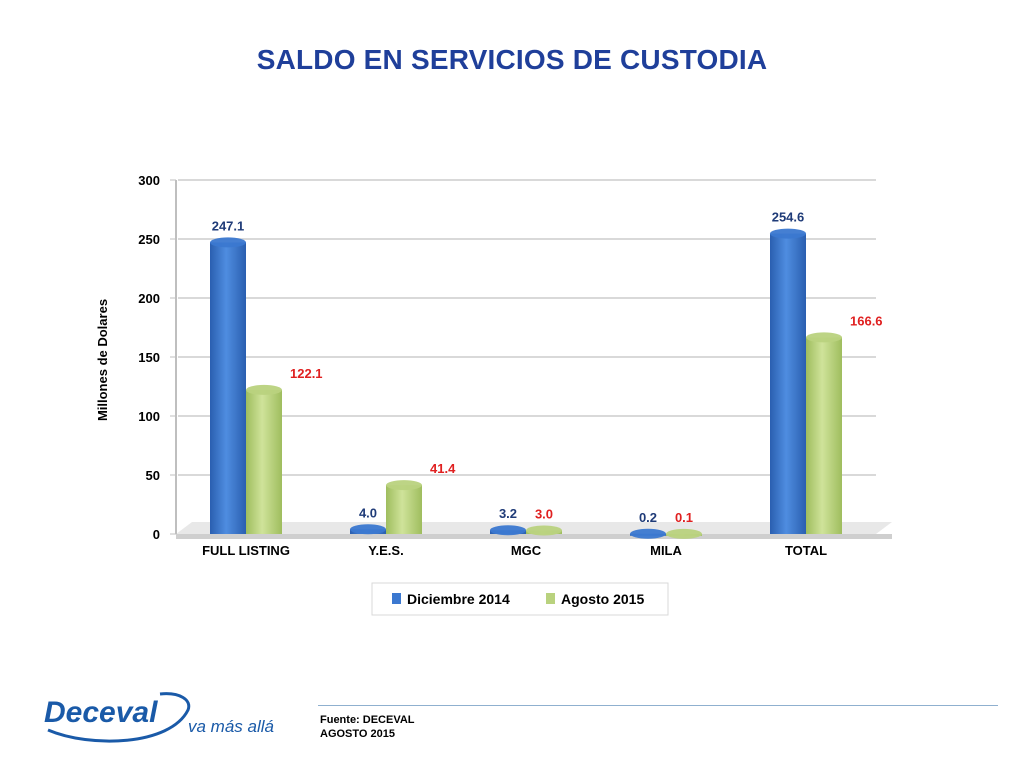 This screenshot has height=768, width=1024. What do you see at coordinates (156, 534) in the screenshot?
I see `y-tick-label: 0` at bounding box center [156, 534].